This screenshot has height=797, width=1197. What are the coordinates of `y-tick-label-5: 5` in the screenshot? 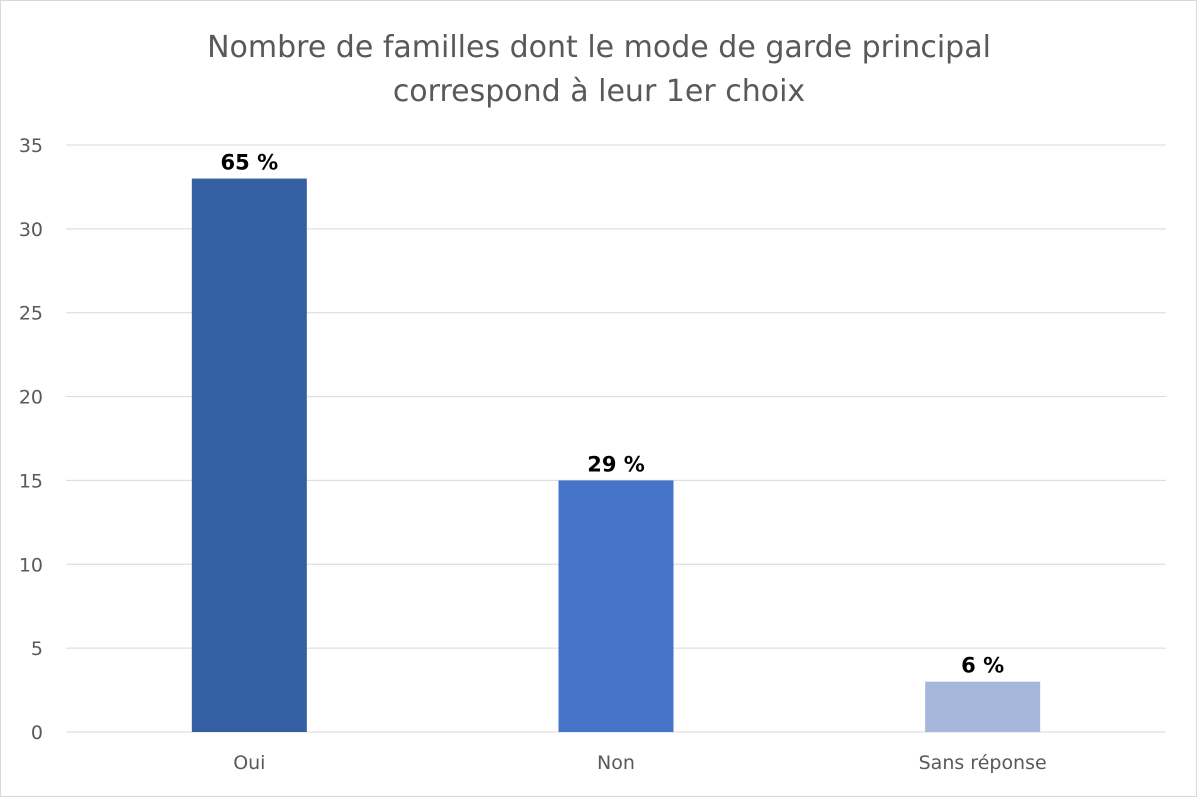 It's located at (37, 649).